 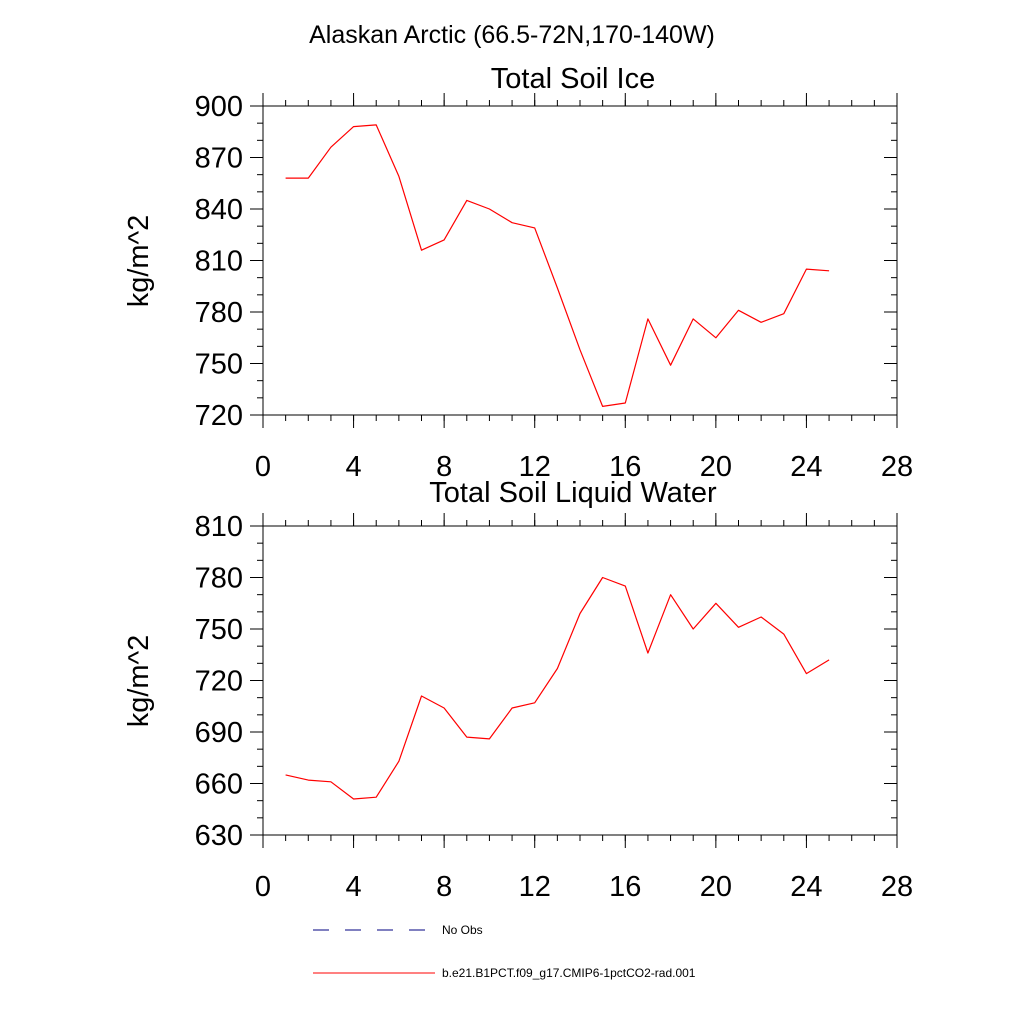 I want to click on y-tick-label: 840, so click(x=219, y=210).